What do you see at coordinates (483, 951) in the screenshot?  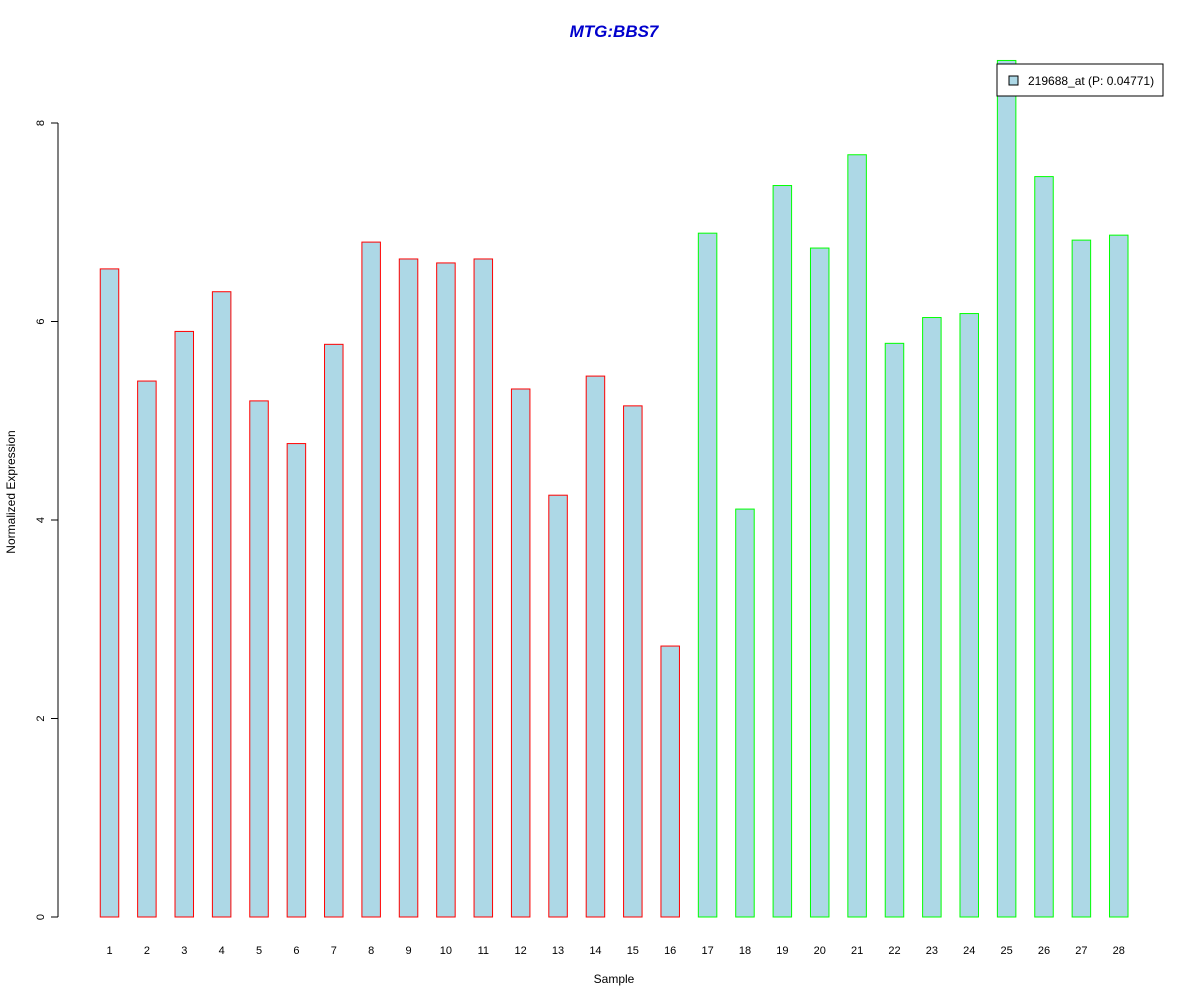 I see `x-tick-label: 11` at bounding box center [483, 951].